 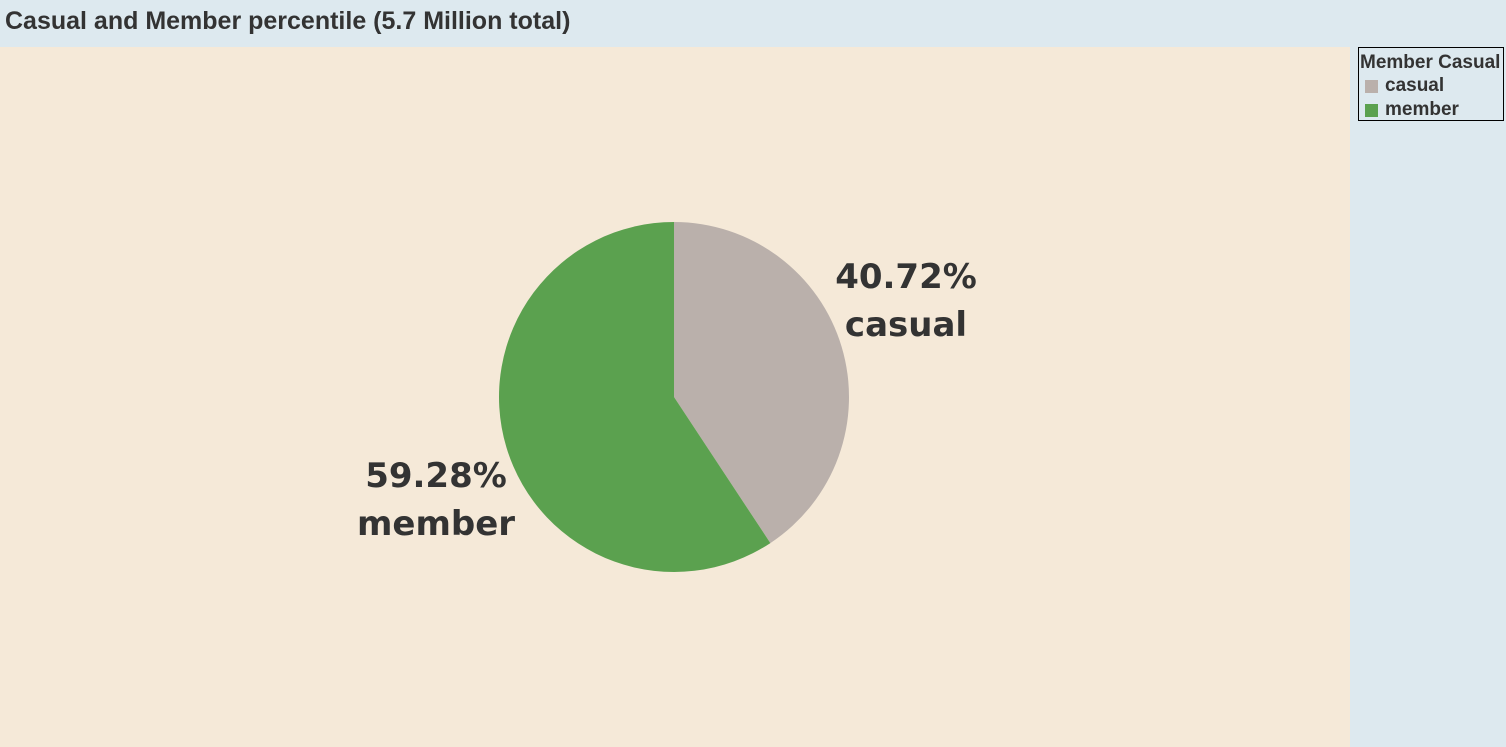 I want to click on legend-item-casual: casual, so click(x=1404, y=86).